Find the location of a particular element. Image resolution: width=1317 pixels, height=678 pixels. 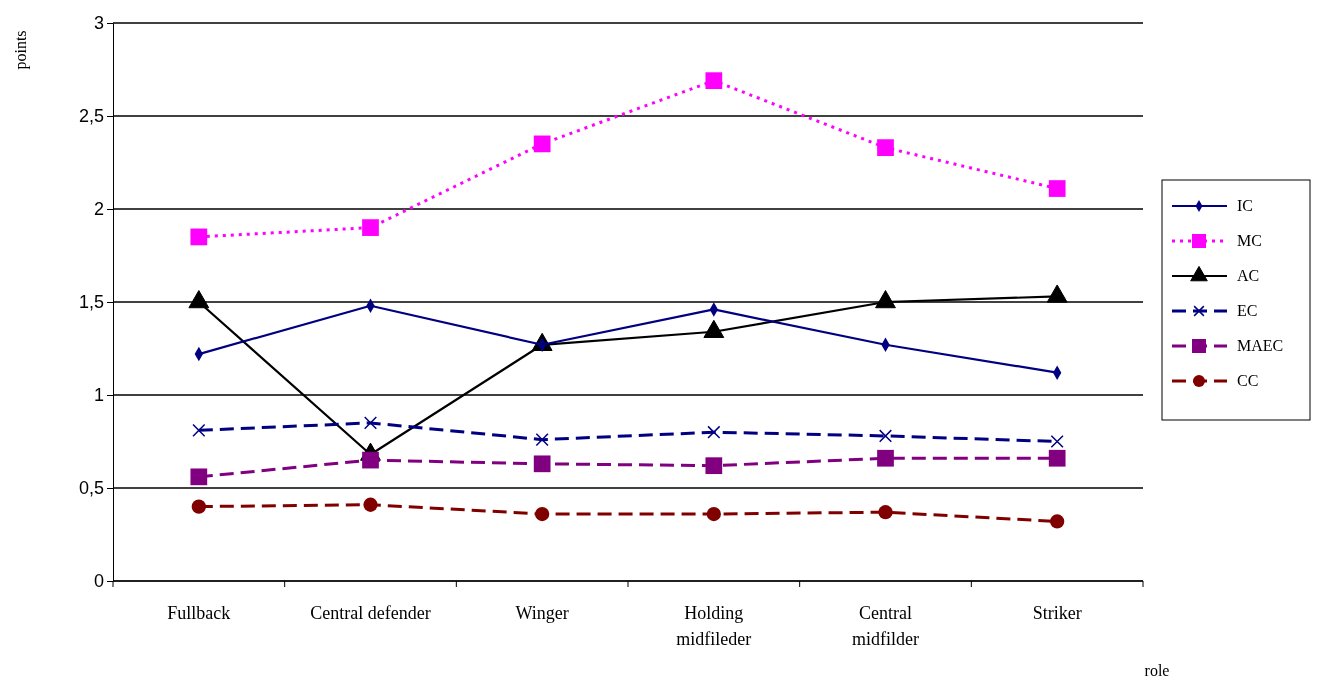

y-axis-title: points is located at coordinates (21, 50).